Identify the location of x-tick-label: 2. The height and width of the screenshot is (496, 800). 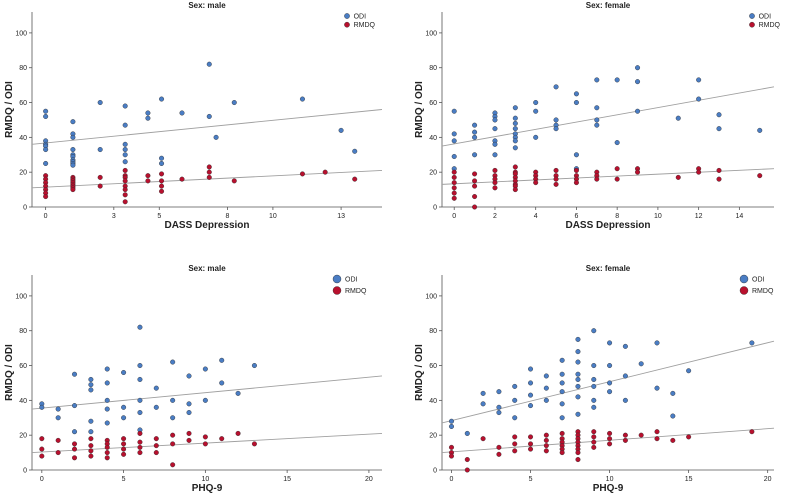
(495, 216).